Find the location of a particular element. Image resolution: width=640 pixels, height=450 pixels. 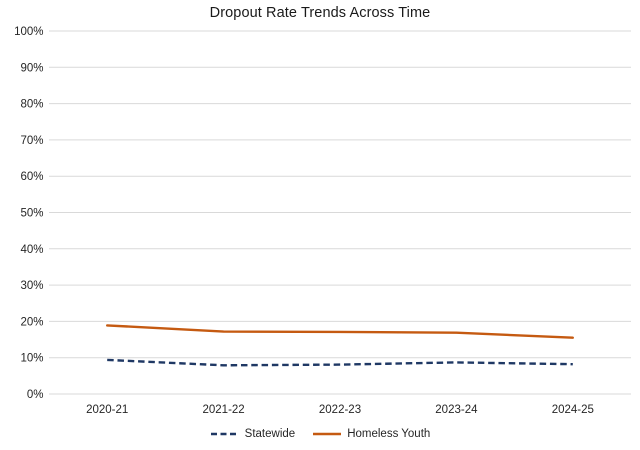

x-tick-label: 2024-25 is located at coordinates (573, 410).